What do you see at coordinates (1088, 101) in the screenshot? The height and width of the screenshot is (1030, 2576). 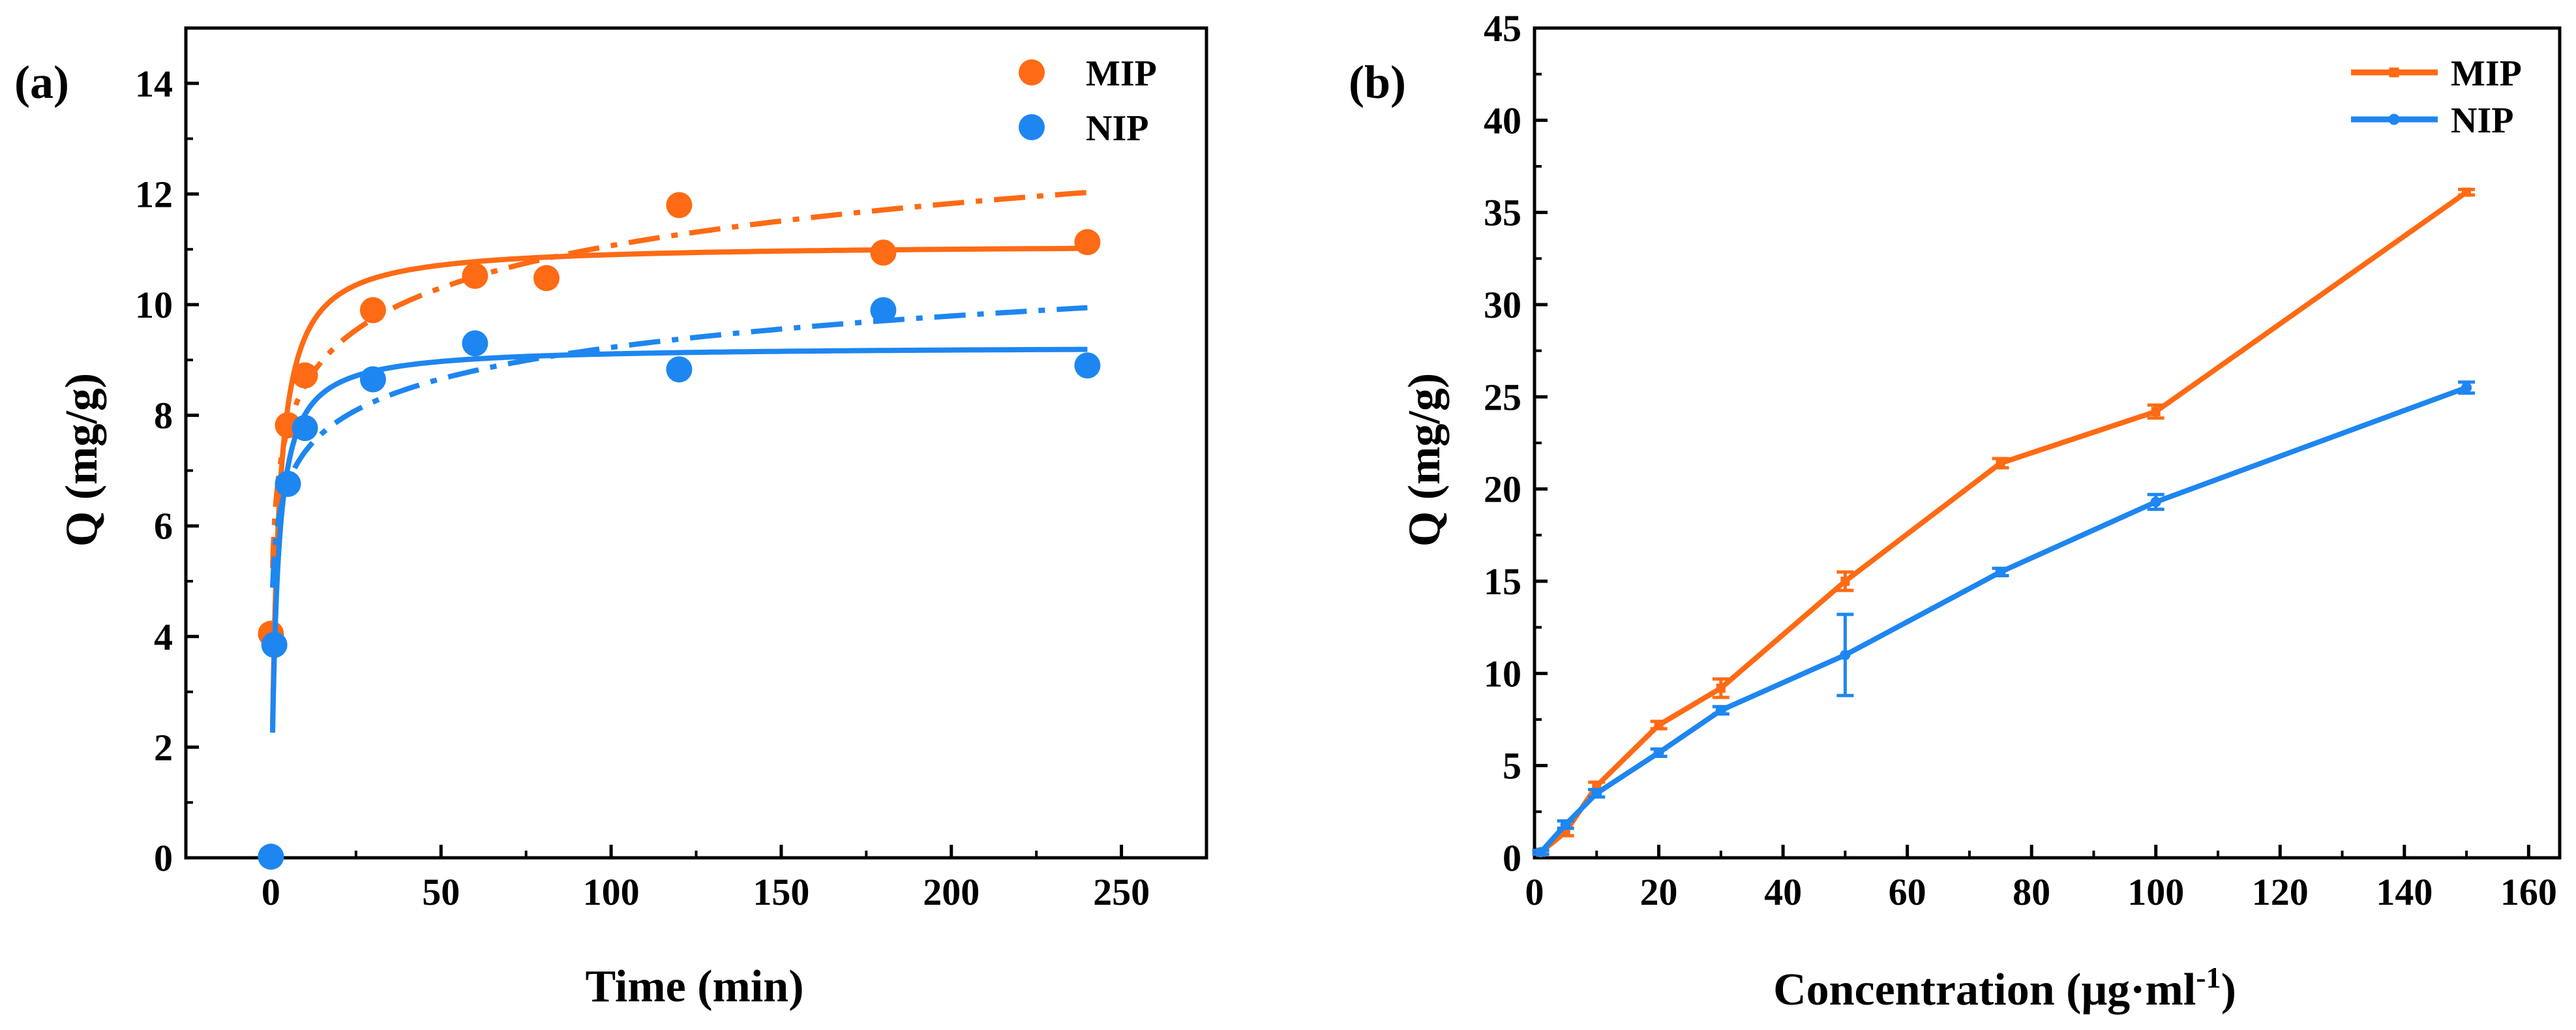 I see `legend-a: MIP NIP` at bounding box center [1088, 101].